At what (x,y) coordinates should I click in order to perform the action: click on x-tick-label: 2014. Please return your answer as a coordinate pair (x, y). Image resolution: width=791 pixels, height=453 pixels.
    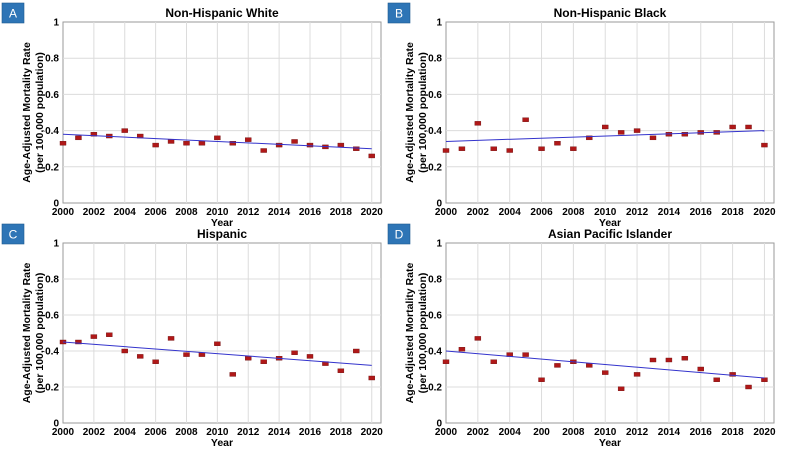
    Looking at the image, I should click on (279, 432).